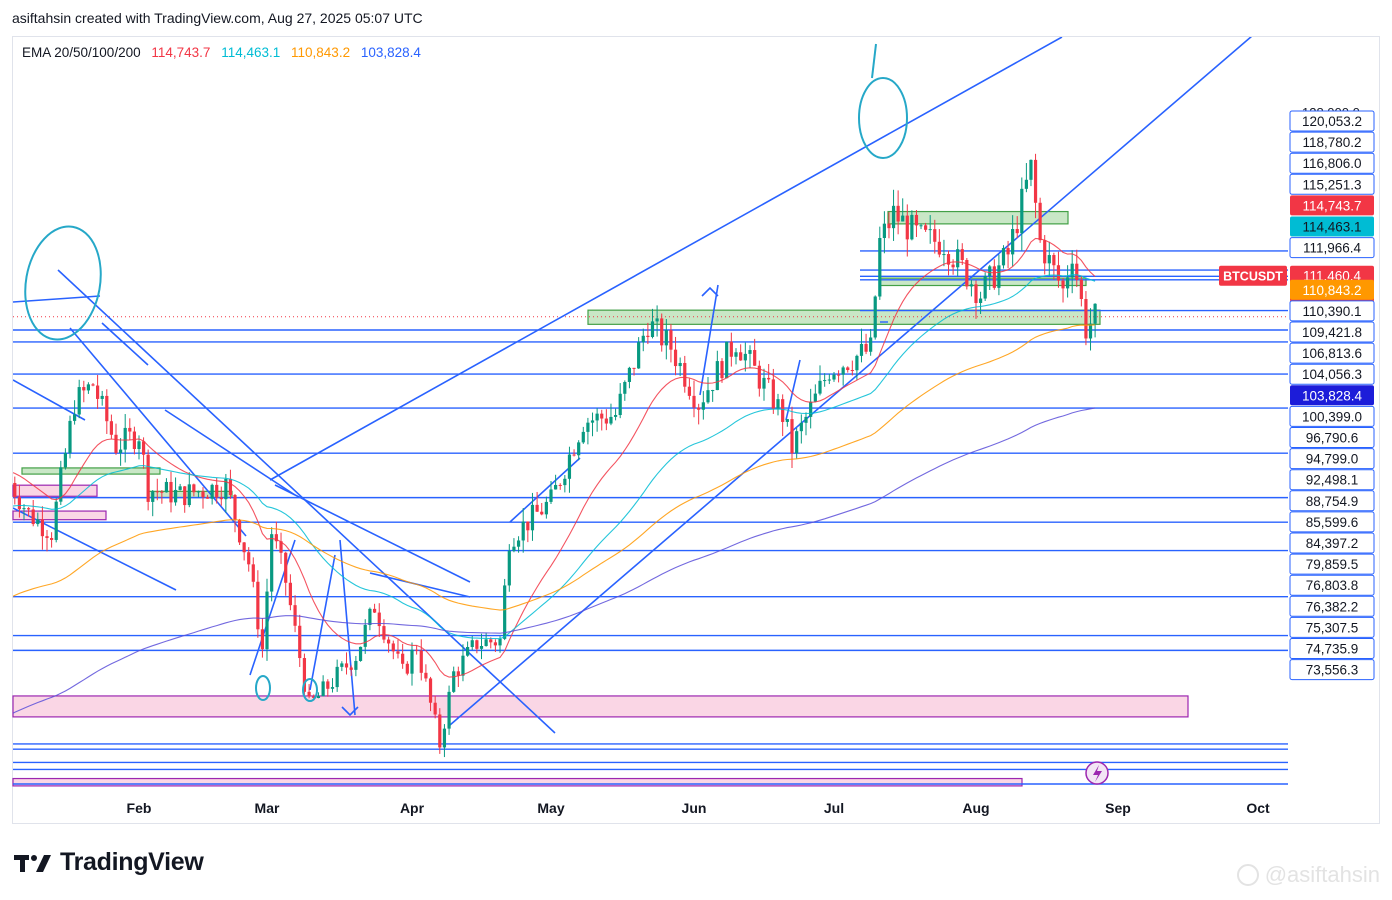 The width and height of the screenshot is (1392, 900). Describe the element at coordinates (1332, 522) in the screenshot. I see `price-label-text: 85,599.6` at that location.